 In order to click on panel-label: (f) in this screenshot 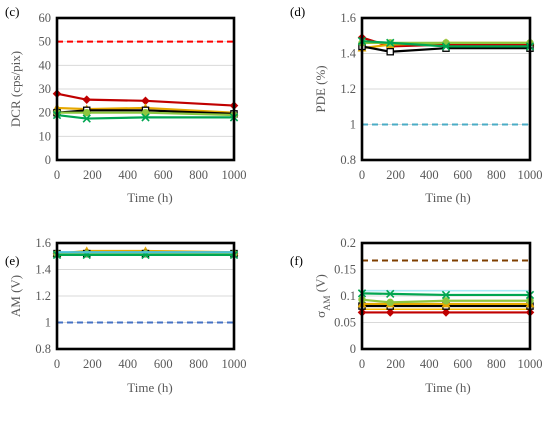, I will do `click(296, 260)`.